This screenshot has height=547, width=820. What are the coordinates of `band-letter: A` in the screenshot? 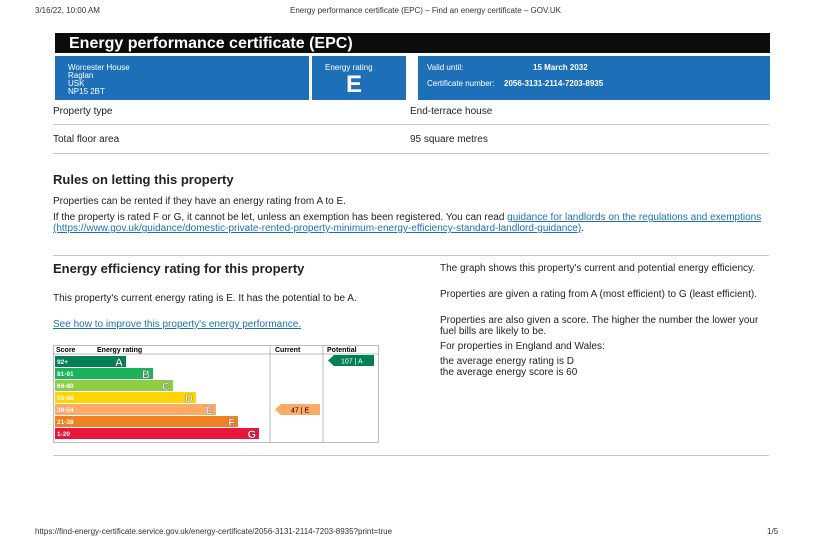 It's located at (119, 363).